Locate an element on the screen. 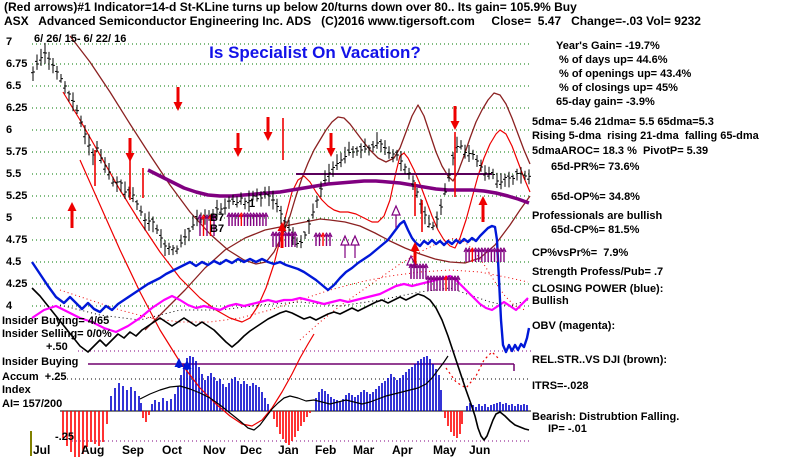  stat-line: OBV (magenta): is located at coordinates (574, 326).